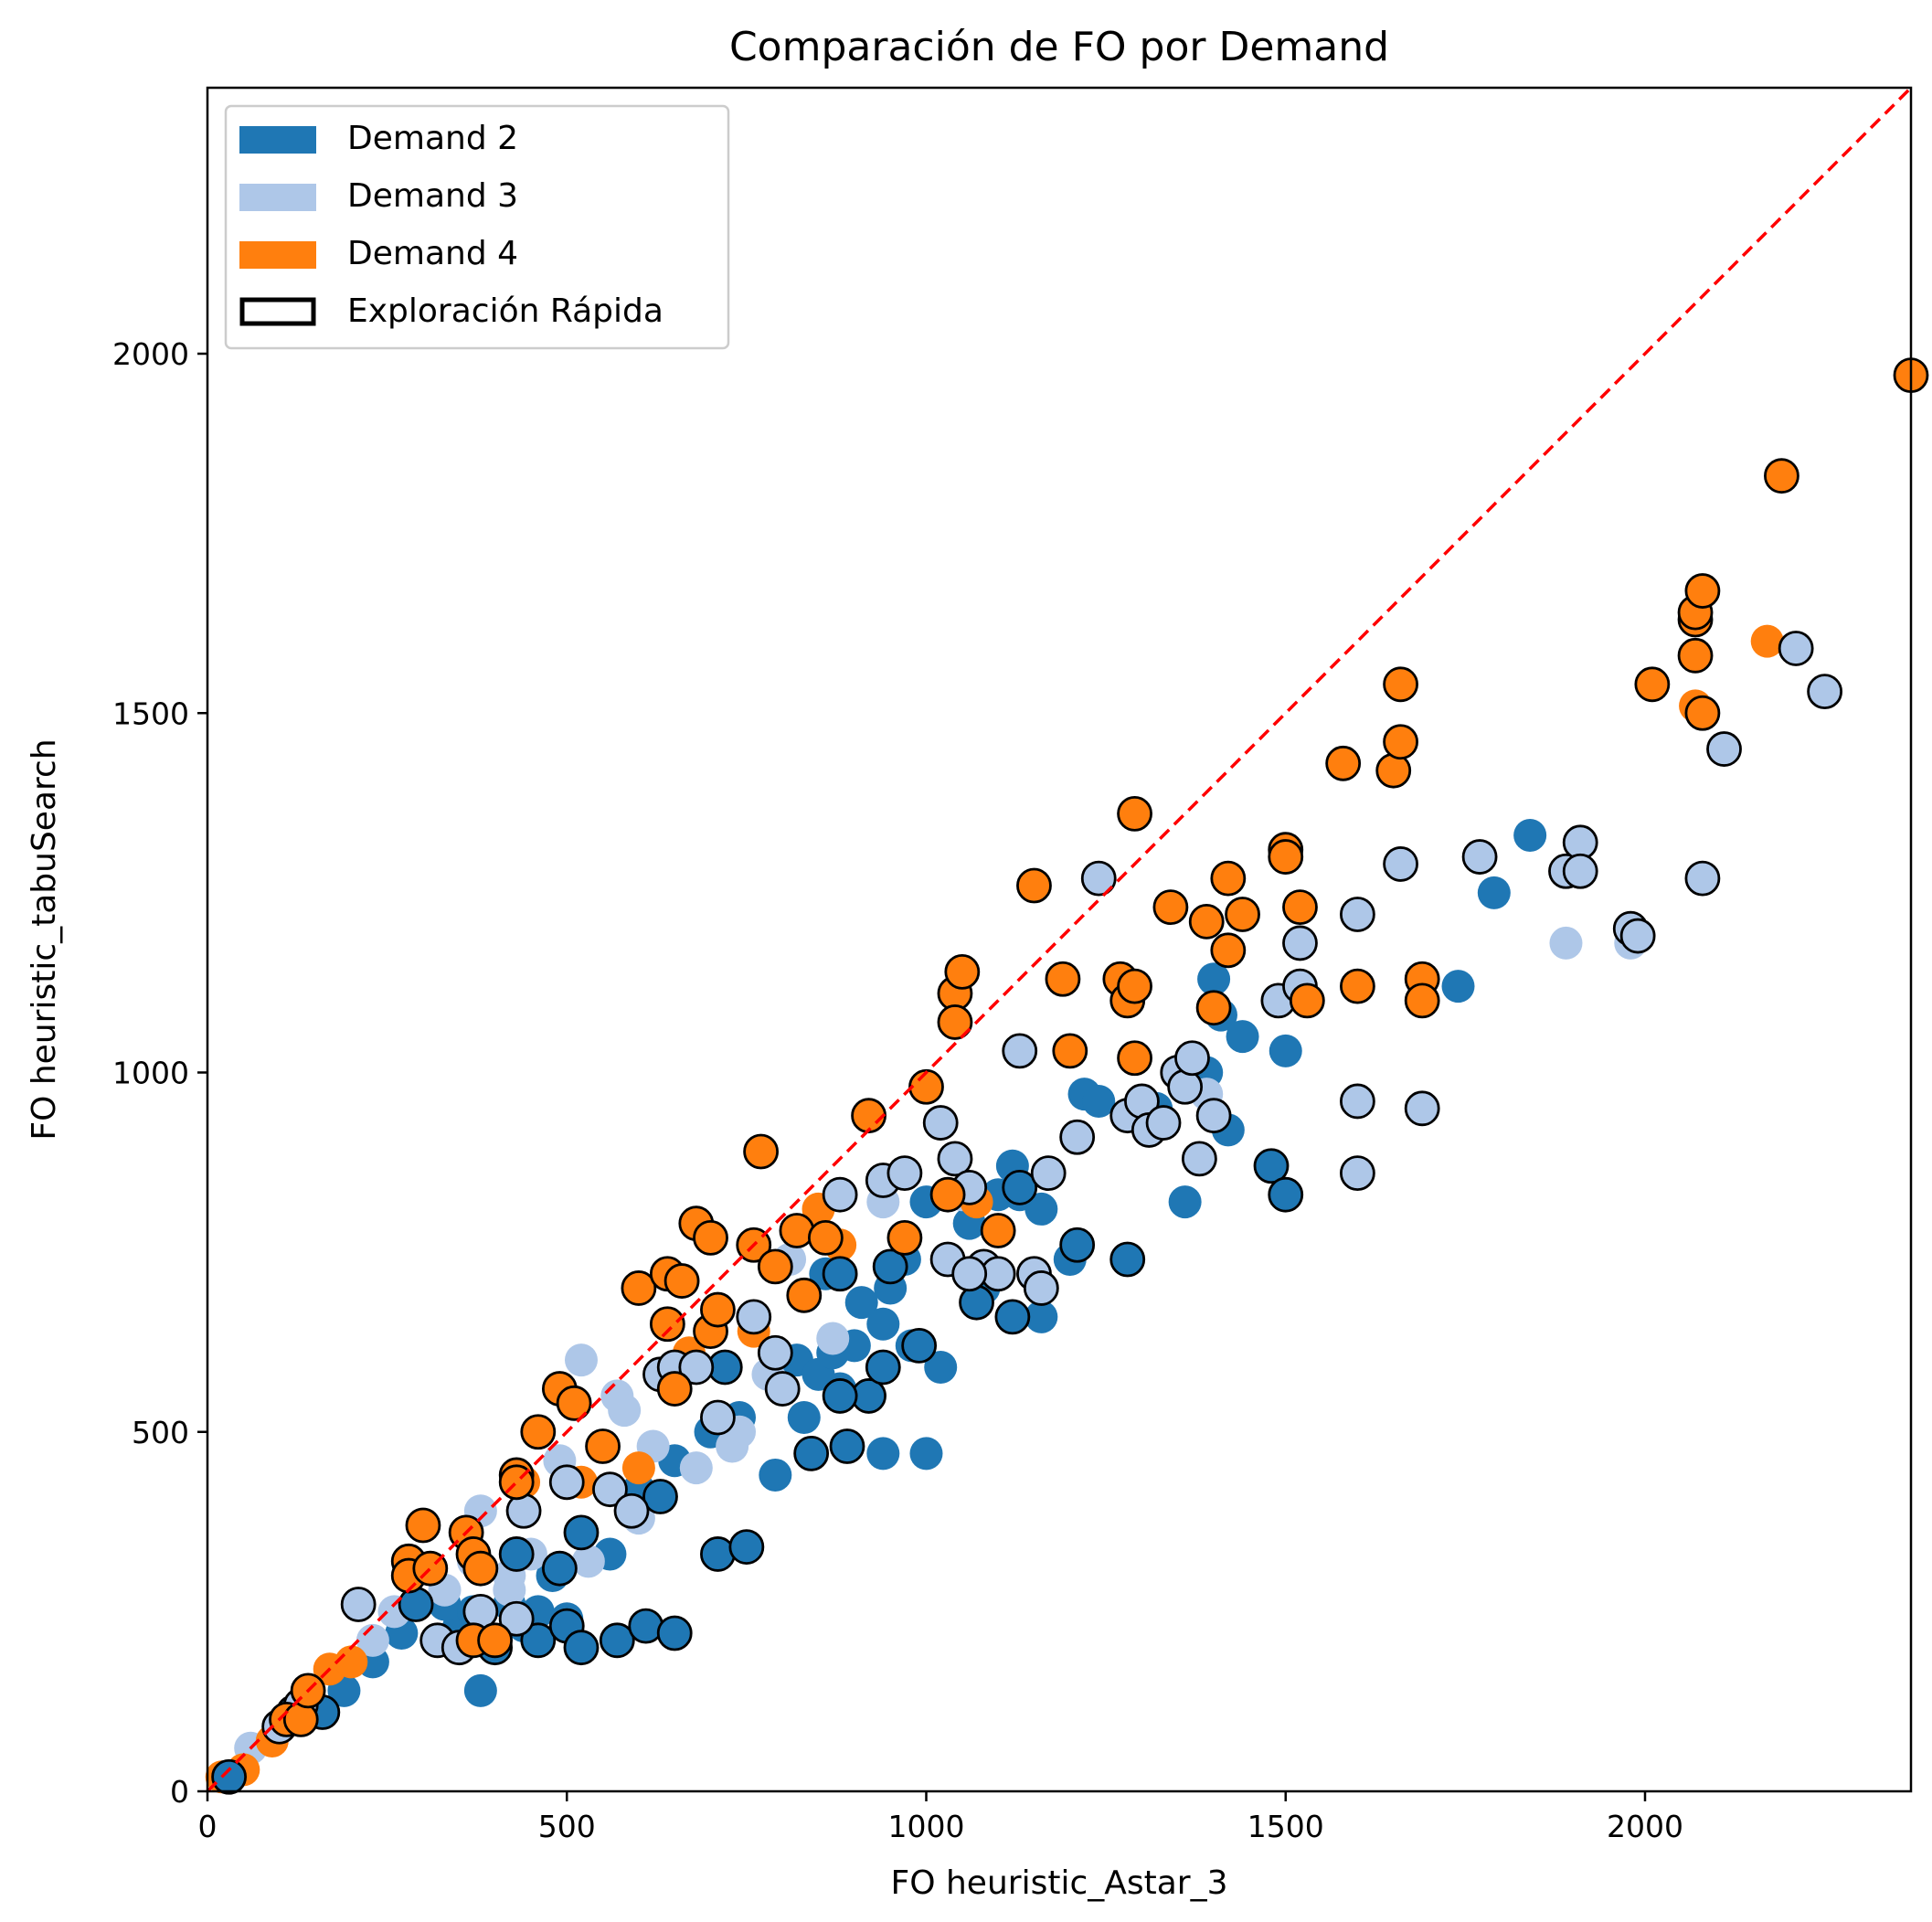 The height and width of the screenshot is (1922, 1932). Describe the element at coordinates (44, 939) in the screenshot. I see `y-axis-label: FO heuristic_tabuSearch` at that location.